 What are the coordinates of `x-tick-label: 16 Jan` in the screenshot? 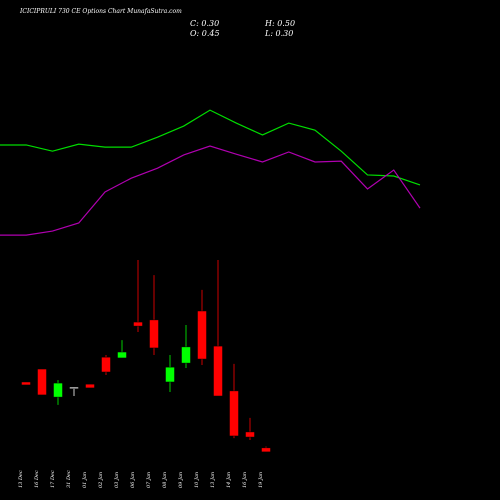 It's located at (245, 480).